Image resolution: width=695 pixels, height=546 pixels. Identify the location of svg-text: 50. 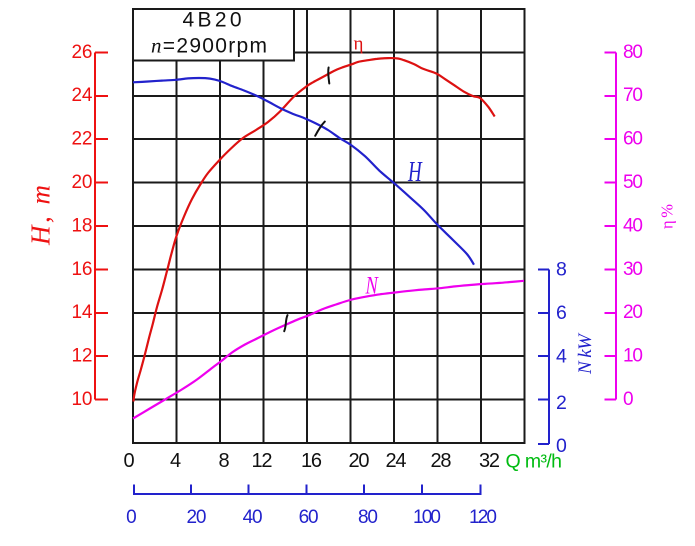
(633, 182).